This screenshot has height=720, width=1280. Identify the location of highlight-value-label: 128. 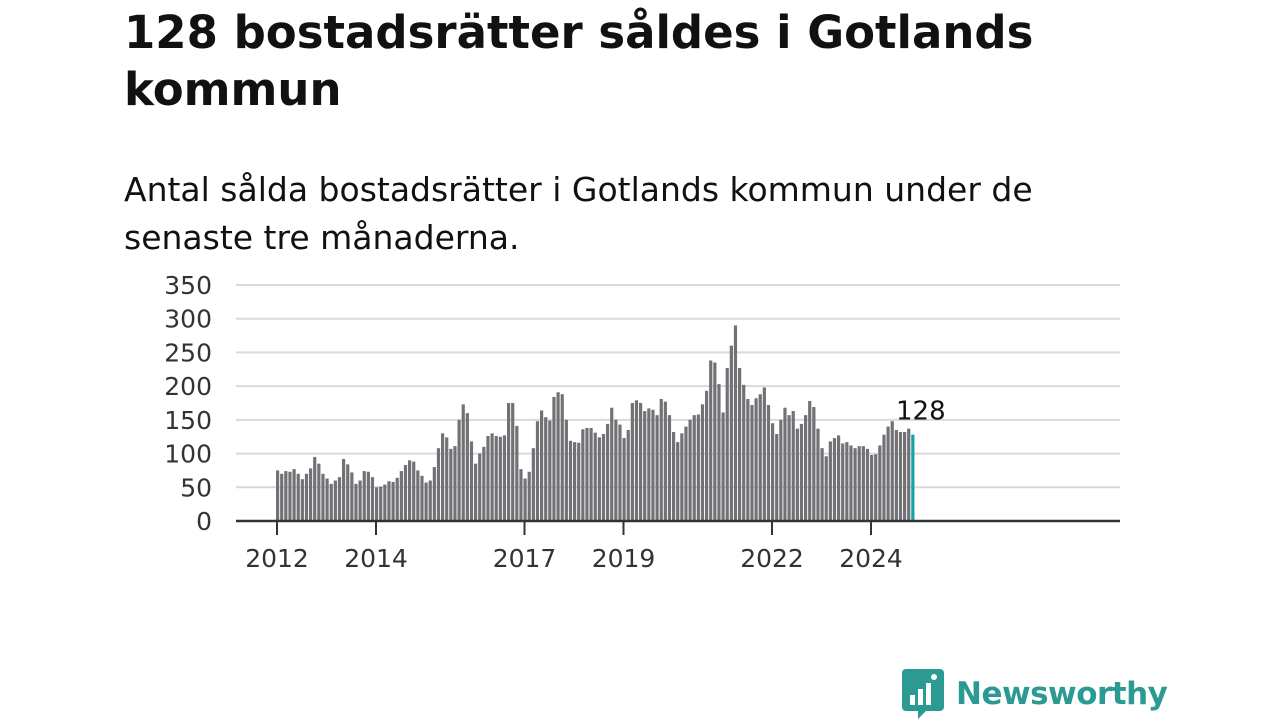
(921, 412).